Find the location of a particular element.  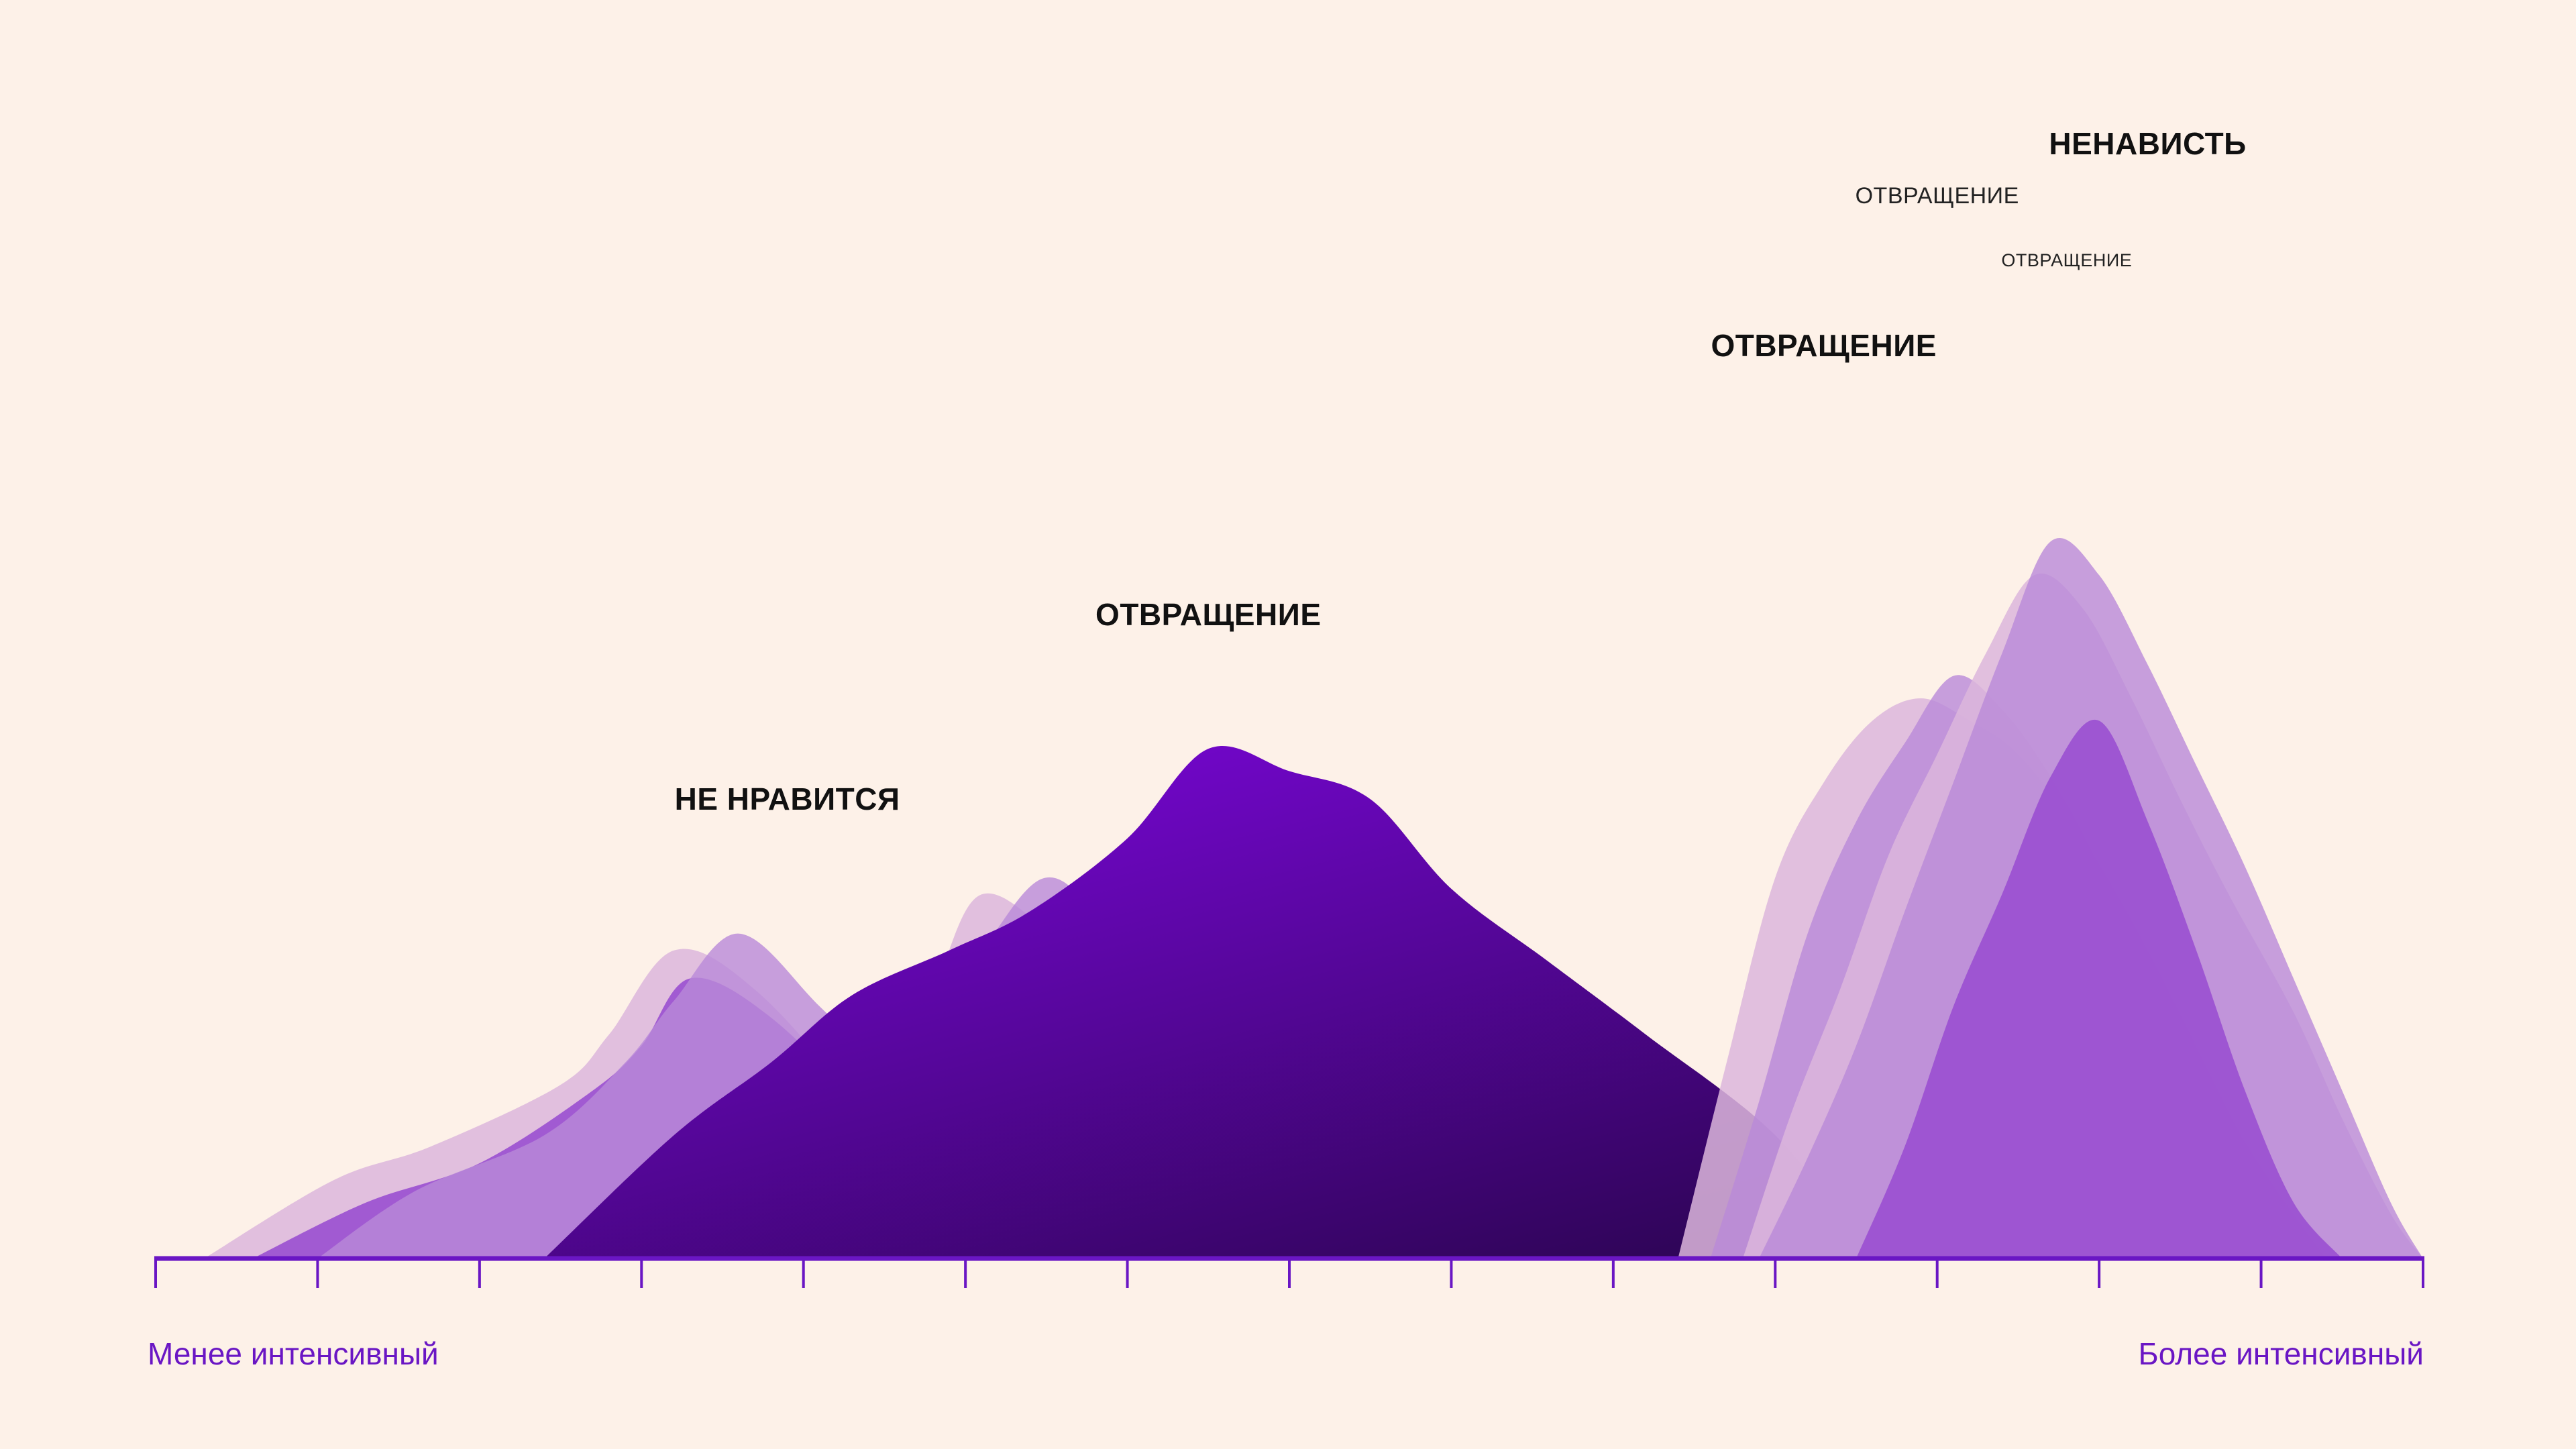

peak-label-3: ОТВРАЩЕНИЕ is located at coordinates (1824, 345).